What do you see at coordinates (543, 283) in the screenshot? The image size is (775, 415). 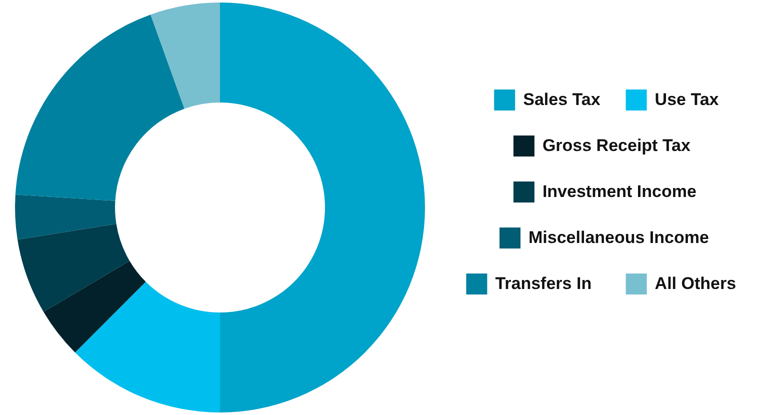 I see `legend-label: Transfers In` at bounding box center [543, 283].